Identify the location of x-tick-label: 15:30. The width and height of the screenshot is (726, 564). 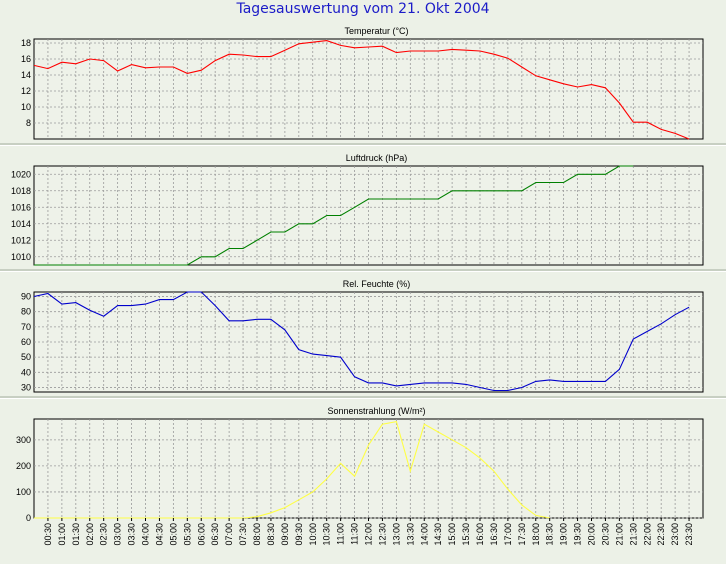
(466, 534).